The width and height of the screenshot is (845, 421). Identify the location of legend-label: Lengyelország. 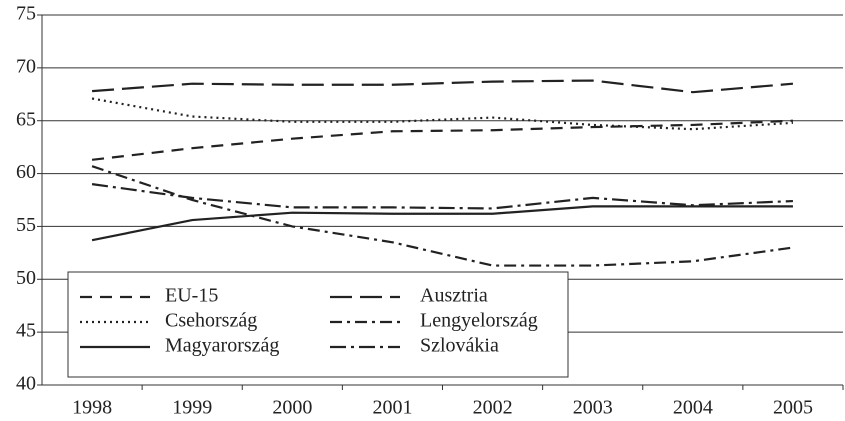
(479, 321).